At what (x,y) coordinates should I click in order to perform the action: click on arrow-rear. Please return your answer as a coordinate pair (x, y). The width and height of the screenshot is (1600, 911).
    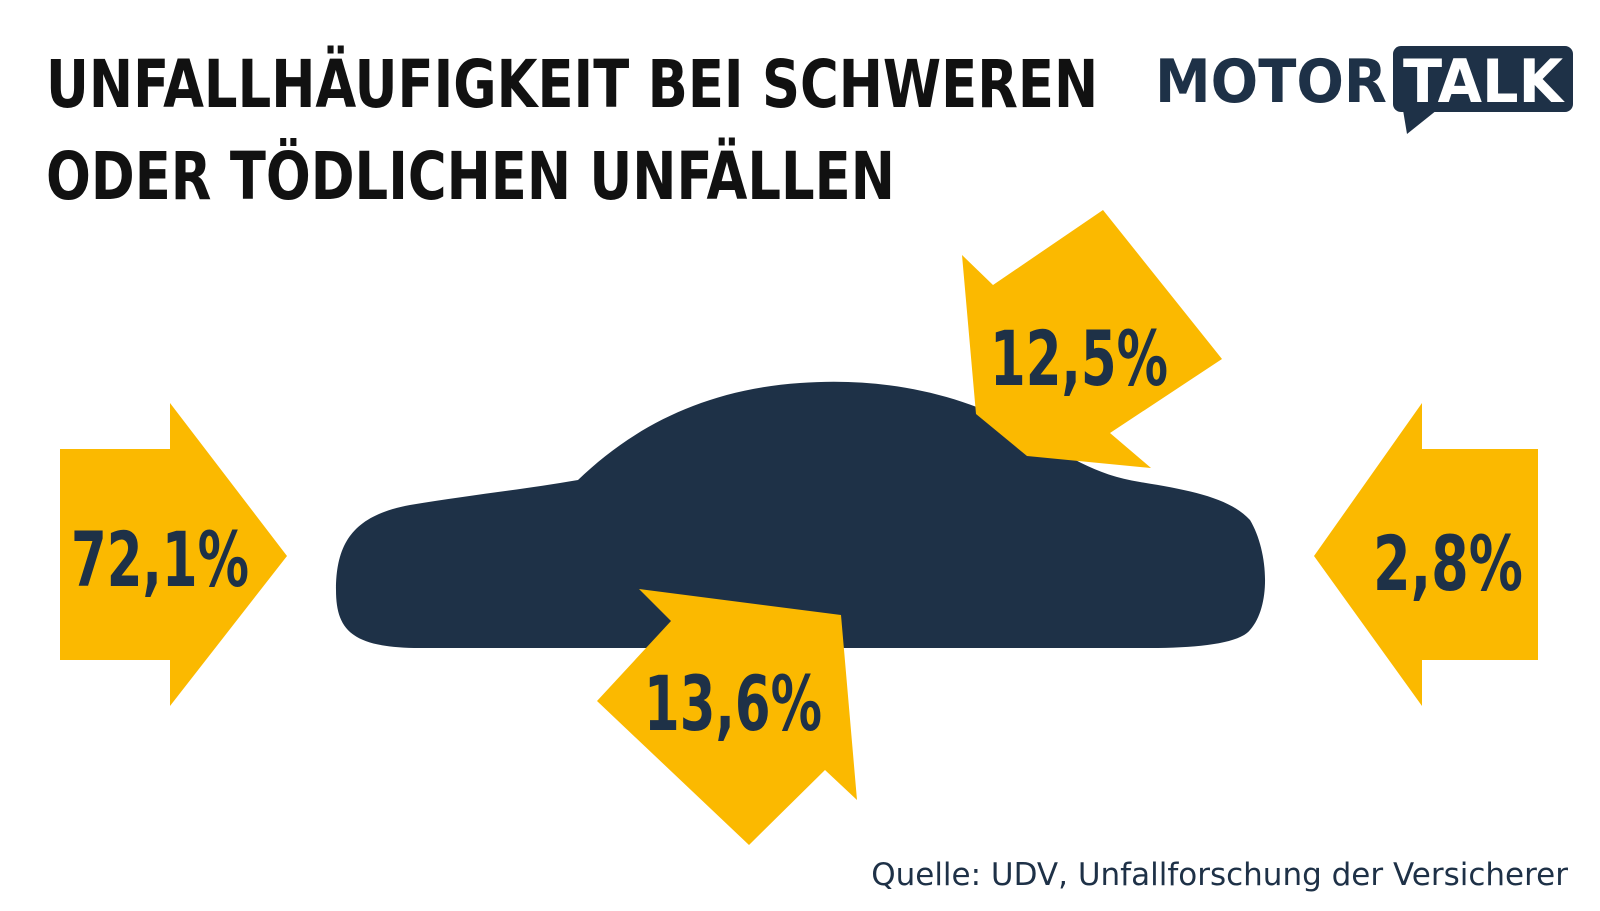
    Looking at the image, I should click on (1426, 554).